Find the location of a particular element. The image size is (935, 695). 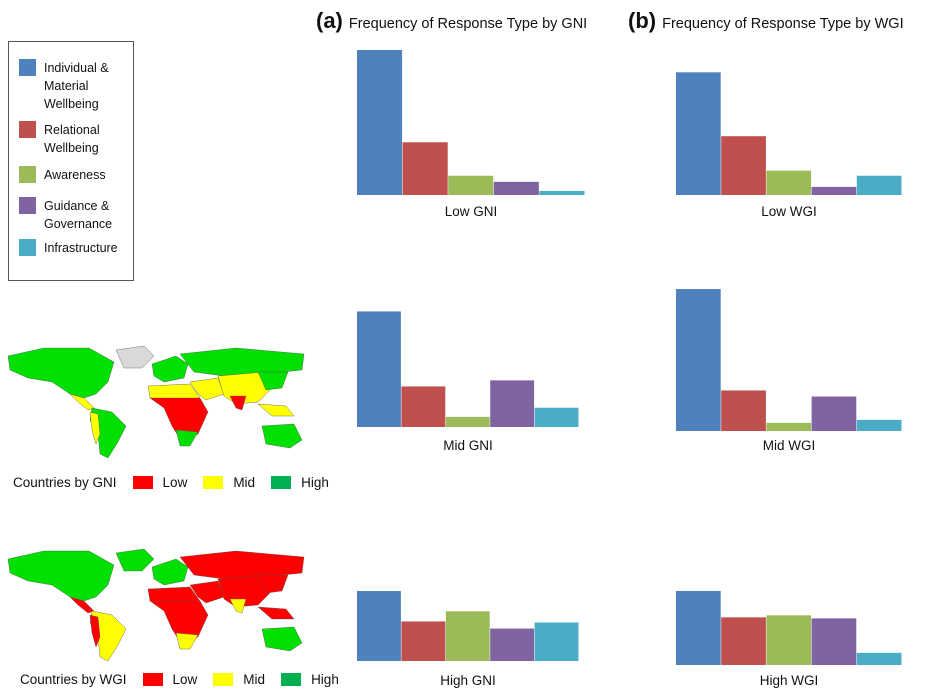

map-caption: Countries by GNI is located at coordinates (65, 482).